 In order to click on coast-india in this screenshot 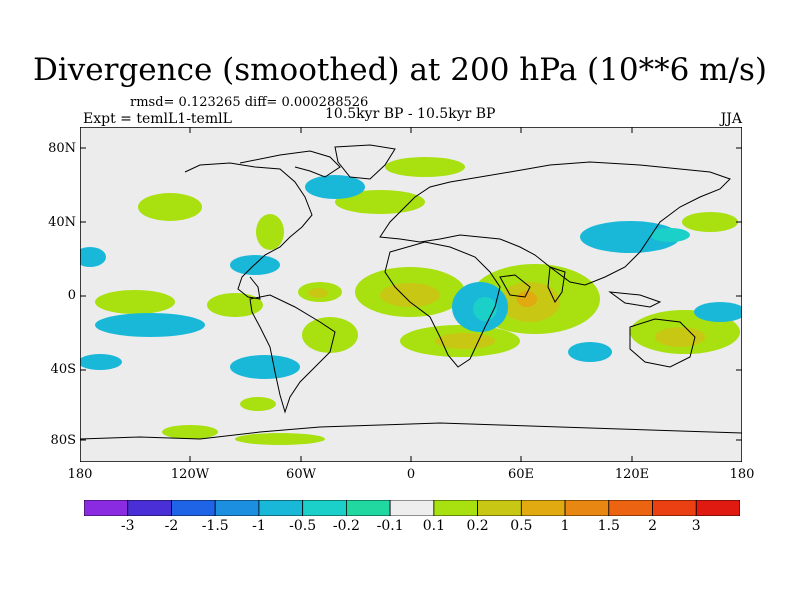, I will do `click(556, 284)`.